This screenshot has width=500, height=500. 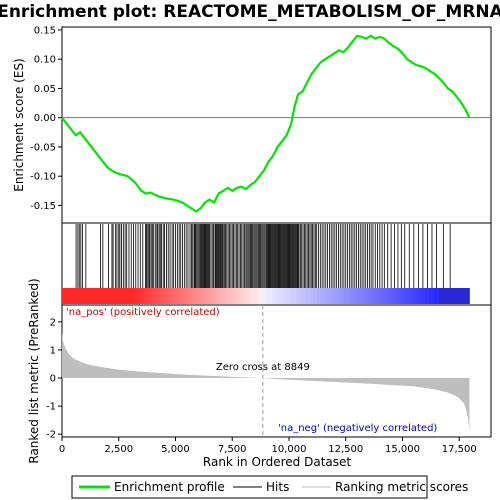 What do you see at coordinates (357, 428) in the screenshot?
I see `negative-correlation-label: 'na_neg' (negatively correlated)` at bounding box center [357, 428].